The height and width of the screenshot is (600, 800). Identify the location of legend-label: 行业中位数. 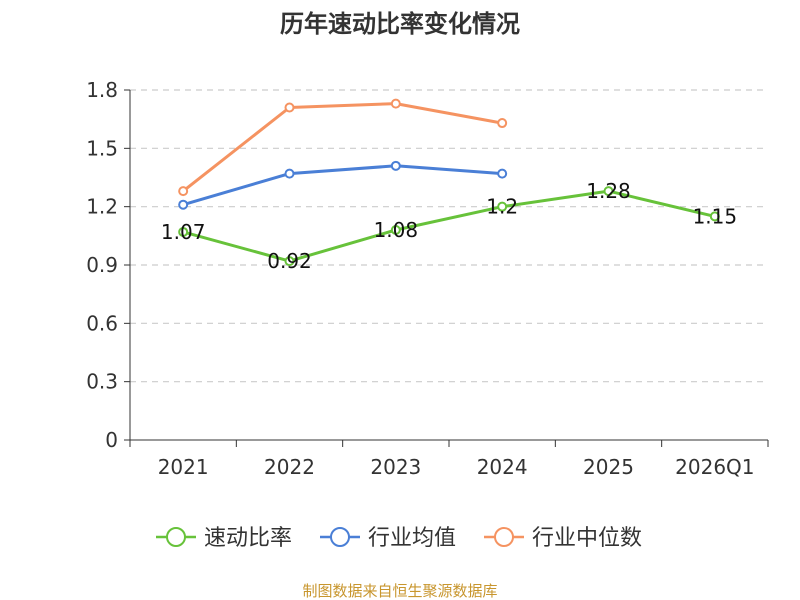
(587, 538).